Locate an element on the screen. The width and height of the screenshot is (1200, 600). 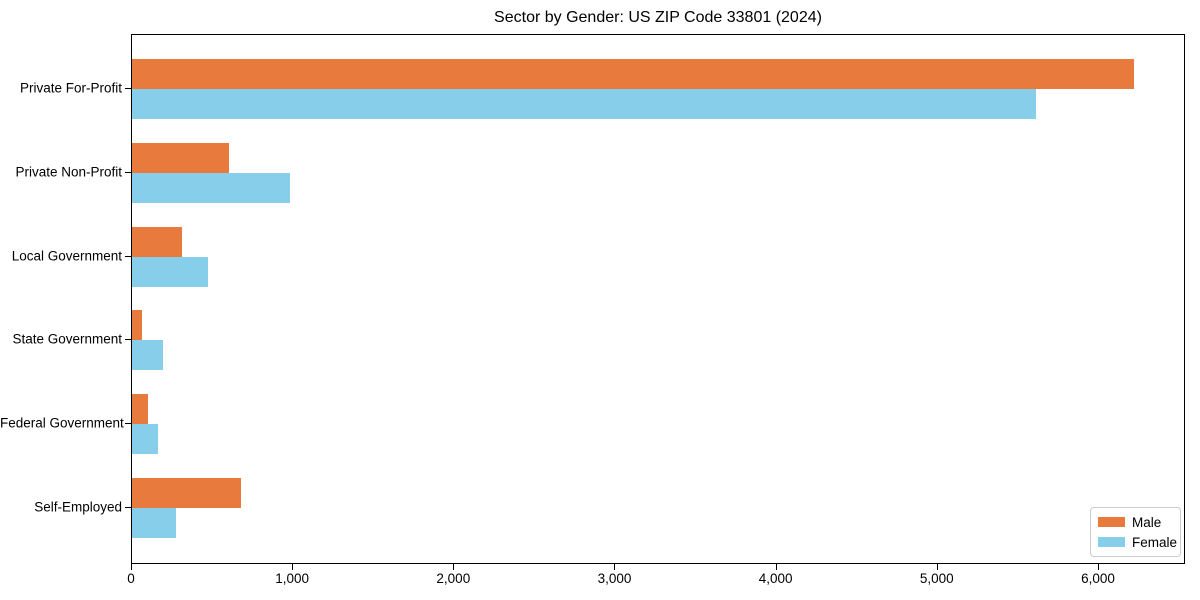
bar-group-private-non-profit is located at coordinates (658, 172).